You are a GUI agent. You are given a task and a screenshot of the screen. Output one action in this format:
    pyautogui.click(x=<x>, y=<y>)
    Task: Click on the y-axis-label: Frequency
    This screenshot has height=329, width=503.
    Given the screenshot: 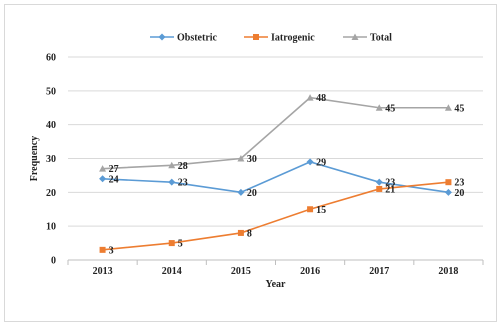 What is the action you would take?
    pyautogui.click(x=34, y=158)
    